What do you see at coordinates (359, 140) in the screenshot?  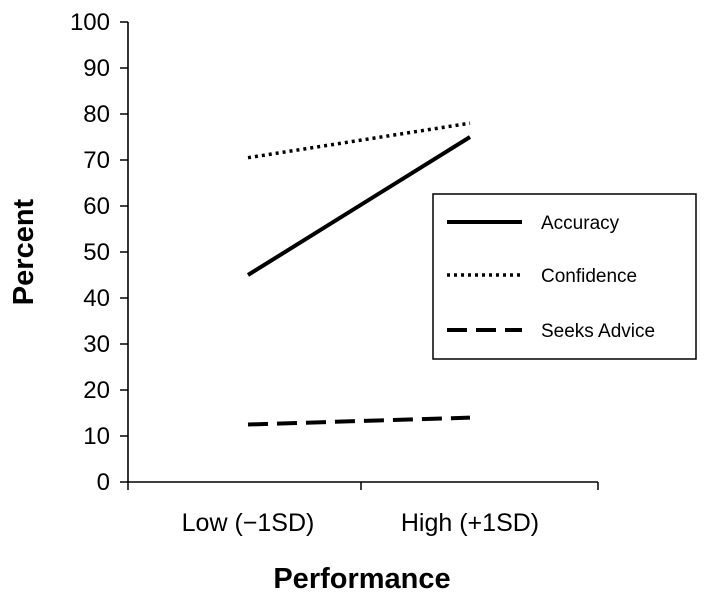 I see `series-line-confidence` at bounding box center [359, 140].